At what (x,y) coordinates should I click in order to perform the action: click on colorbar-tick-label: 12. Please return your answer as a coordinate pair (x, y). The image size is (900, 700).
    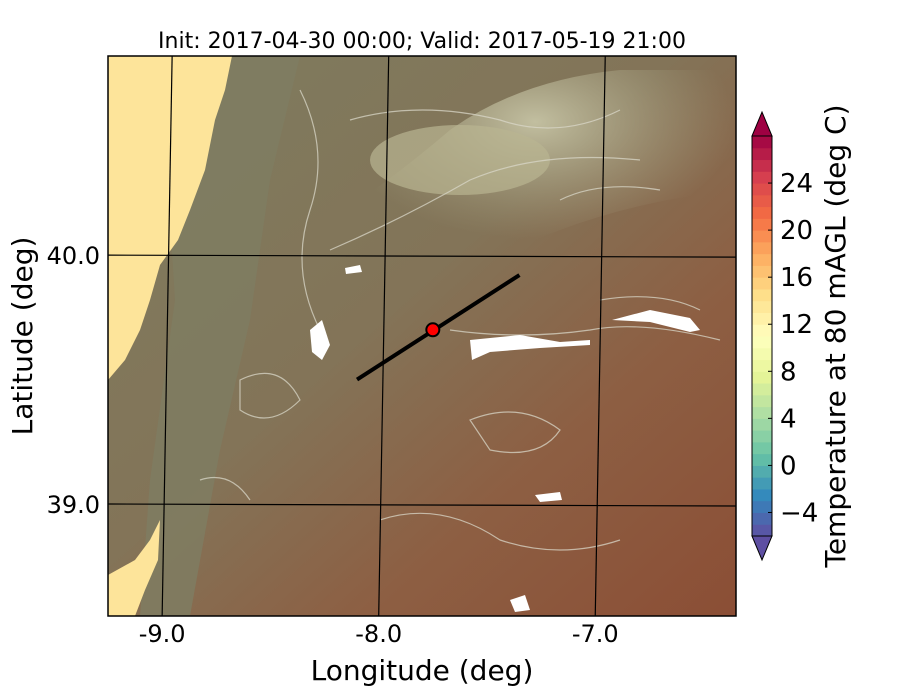
    Looking at the image, I should click on (796, 325).